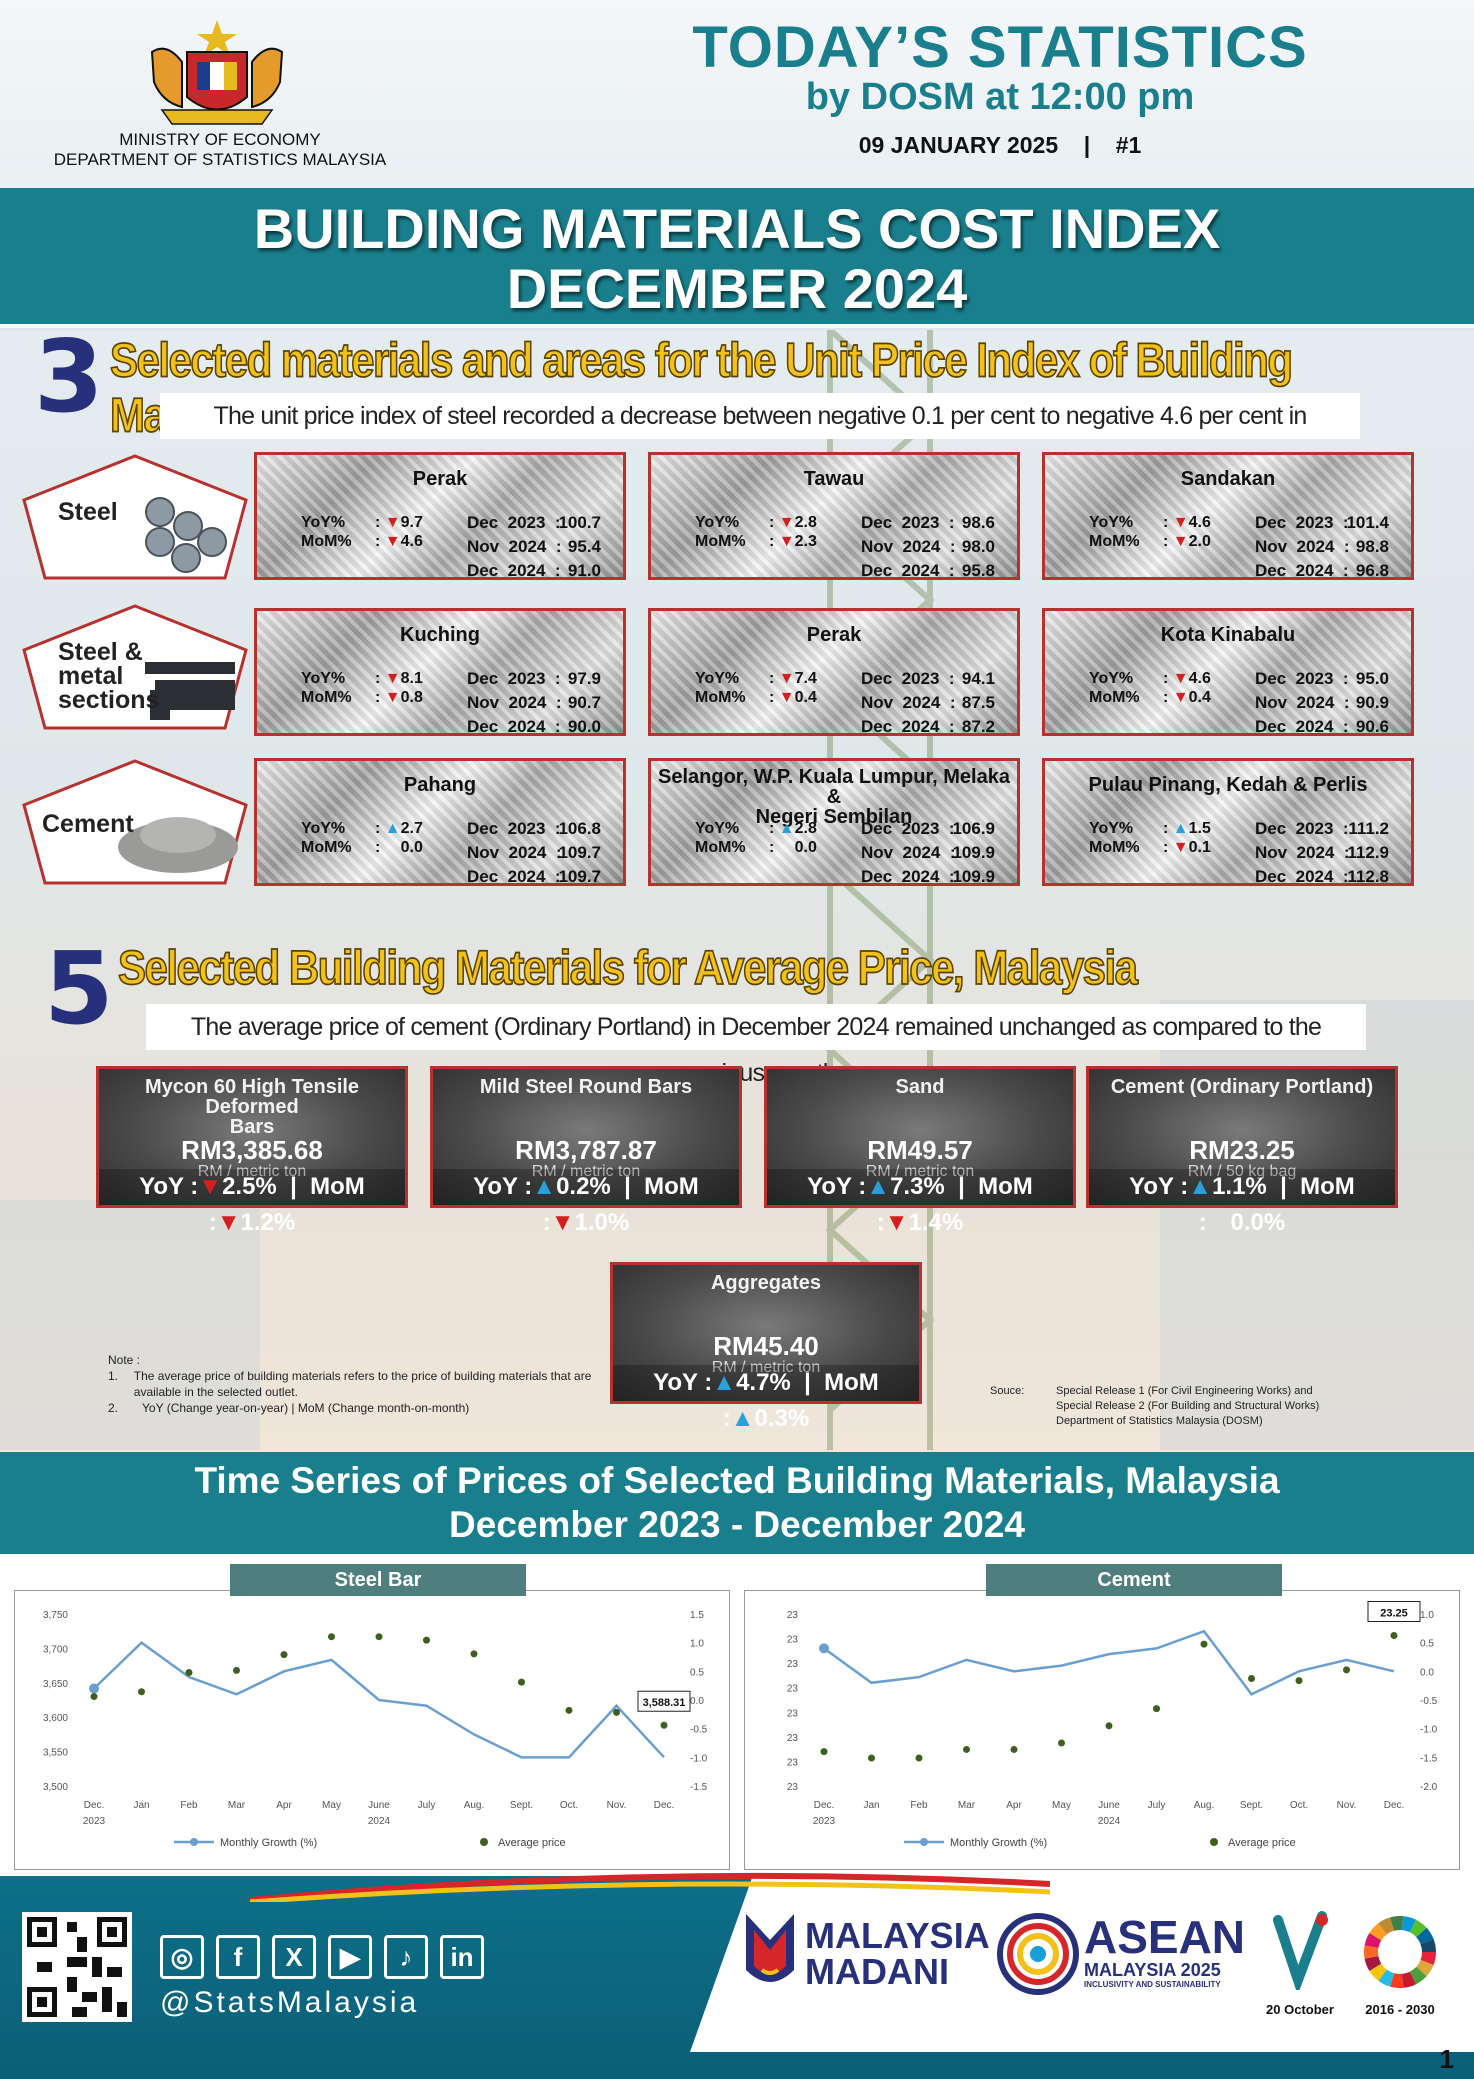 This screenshot has height=2079, width=1474. I want to click on index-dec2023: 98.6, so click(978, 522).